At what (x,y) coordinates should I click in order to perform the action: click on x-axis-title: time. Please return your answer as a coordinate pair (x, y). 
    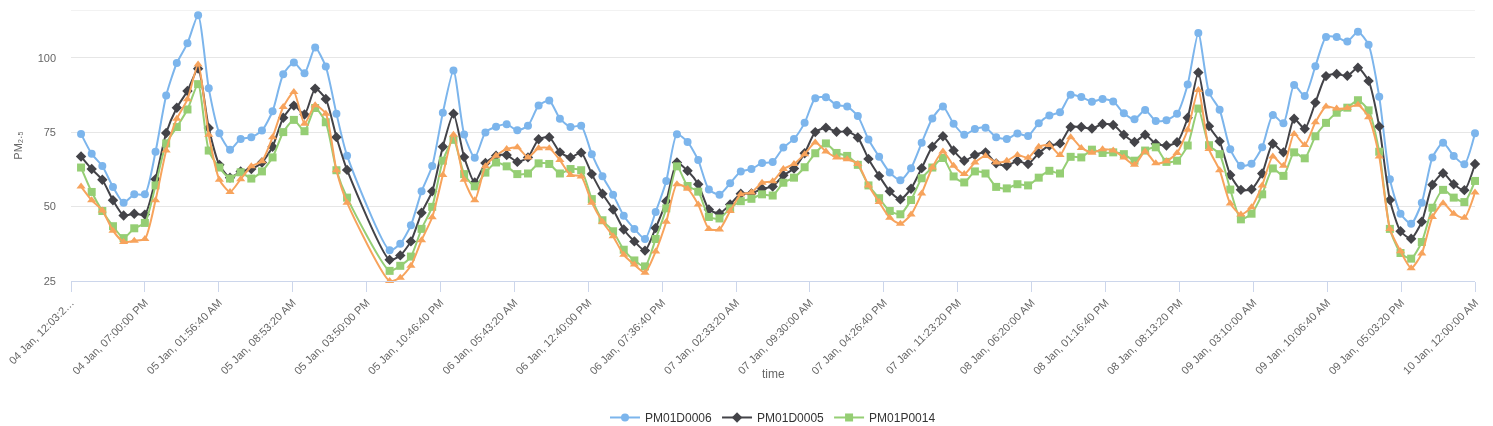
    Looking at the image, I should click on (773, 374).